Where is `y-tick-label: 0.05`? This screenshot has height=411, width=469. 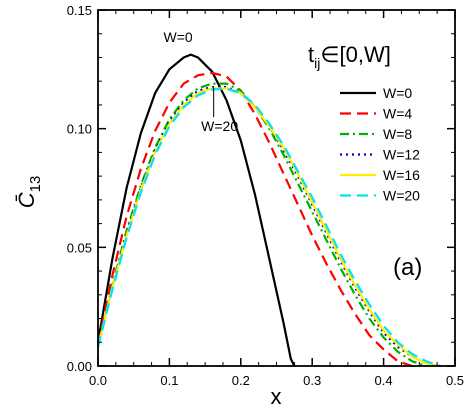 y-tick-label: 0.05 is located at coordinates (79, 247).